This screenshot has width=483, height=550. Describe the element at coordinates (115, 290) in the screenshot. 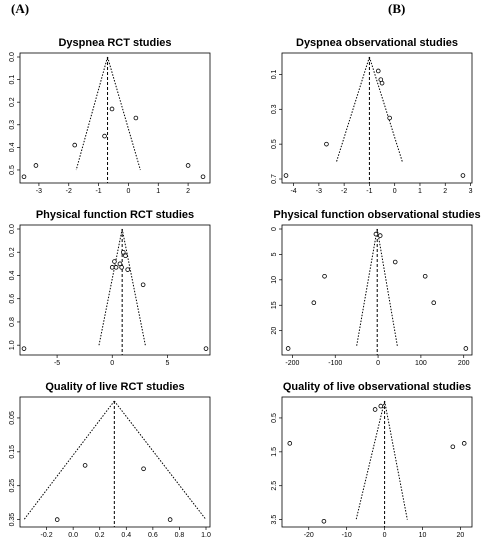

I see `plot-3-frame` at that location.